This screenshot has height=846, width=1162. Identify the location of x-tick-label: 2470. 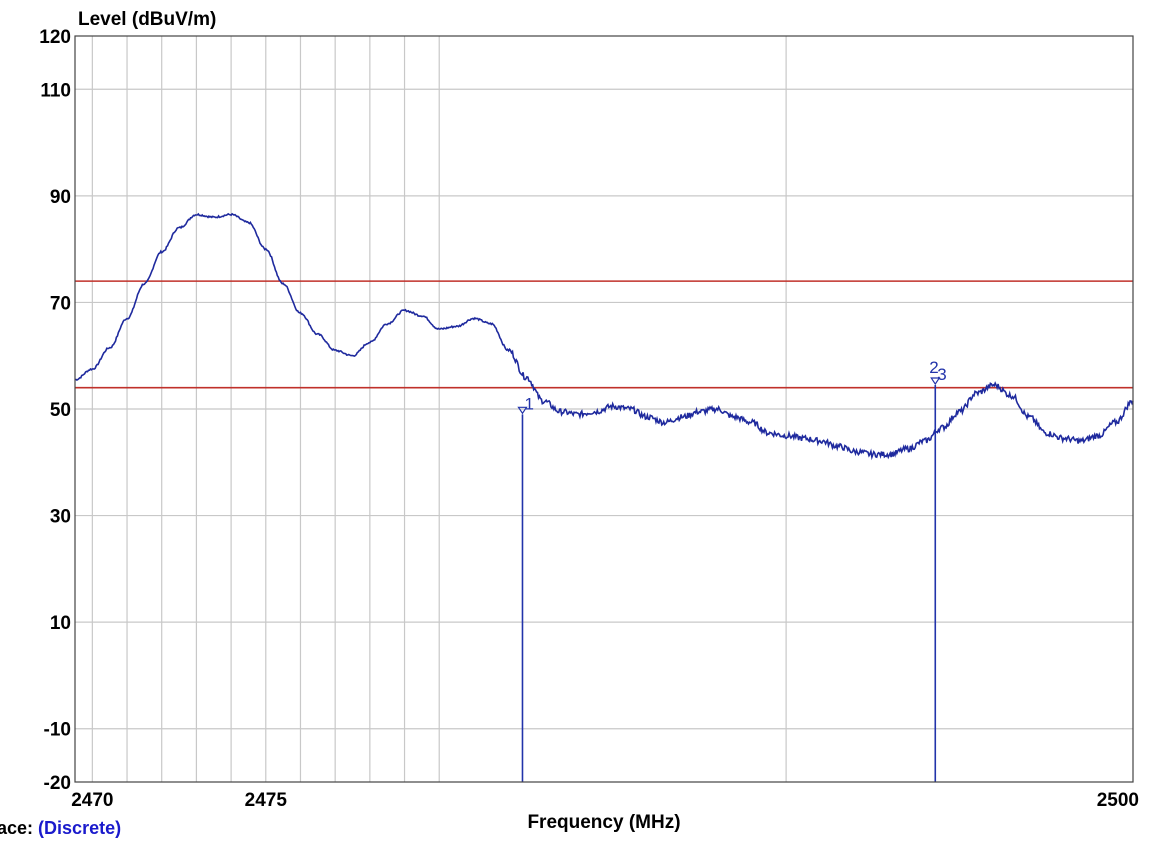
(92, 800).